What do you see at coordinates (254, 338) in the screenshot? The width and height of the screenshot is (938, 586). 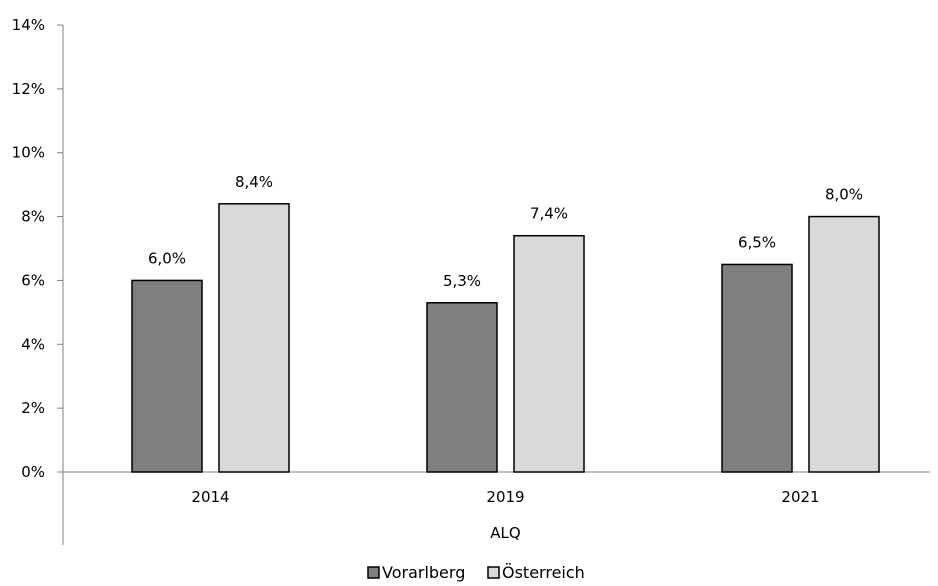 I see `bar--sterreich-2014` at bounding box center [254, 338].